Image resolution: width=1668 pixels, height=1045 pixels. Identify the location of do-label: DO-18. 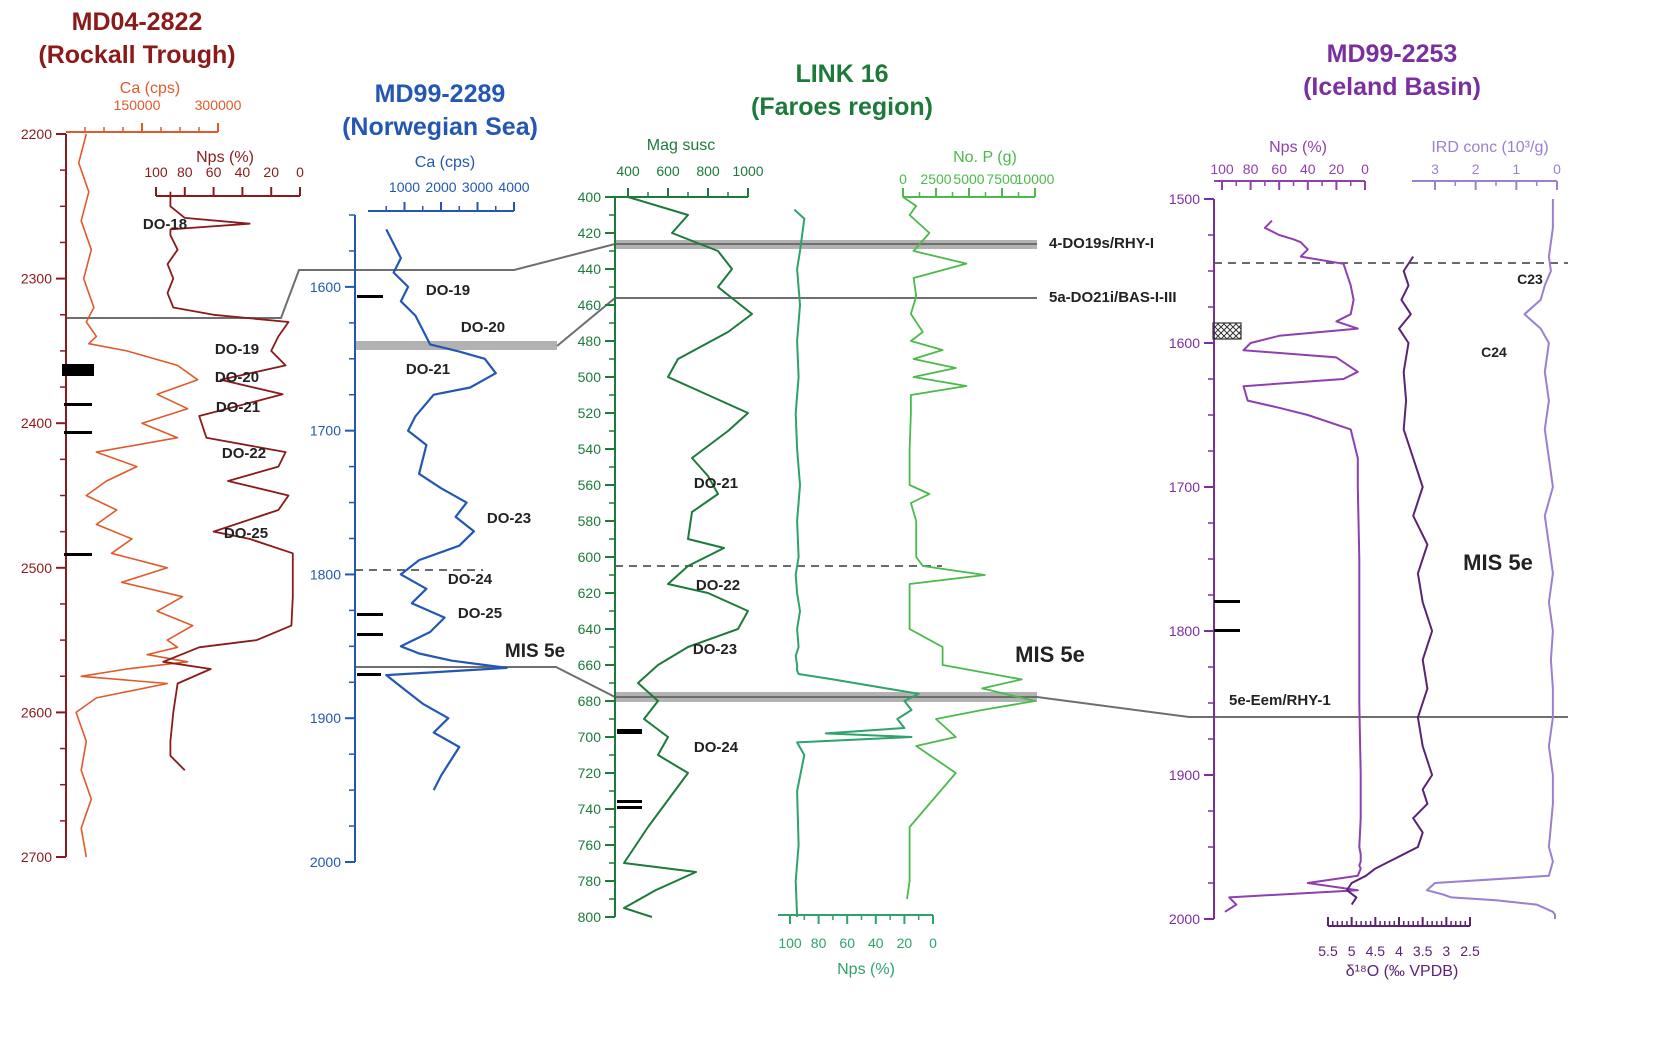
(165, 224).